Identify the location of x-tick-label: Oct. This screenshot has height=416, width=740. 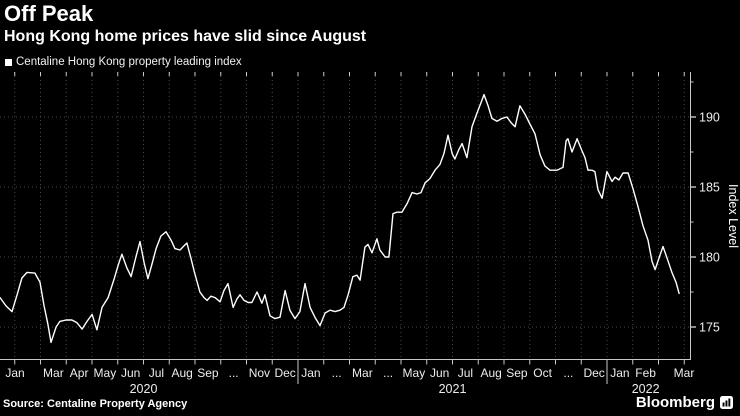
(542, 373).